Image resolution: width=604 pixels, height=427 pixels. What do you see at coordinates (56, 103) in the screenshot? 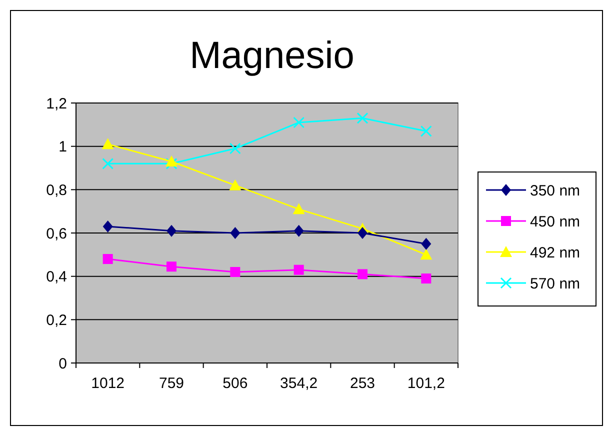
I see `y-tick-label: 1,2` at bounding box center [56, 103].